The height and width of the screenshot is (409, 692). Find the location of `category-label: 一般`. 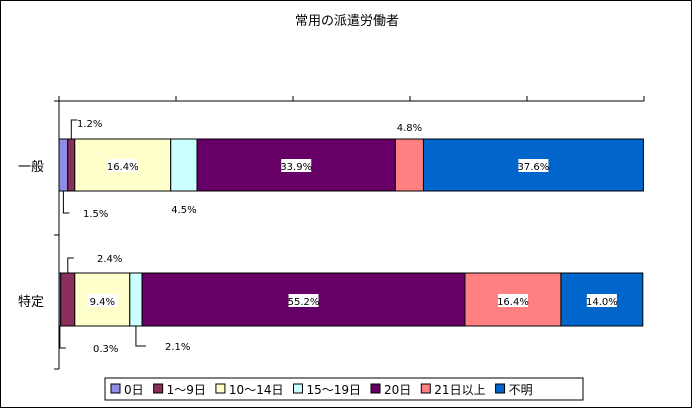

category-label: 一般 is located at coordinates (31, 167).